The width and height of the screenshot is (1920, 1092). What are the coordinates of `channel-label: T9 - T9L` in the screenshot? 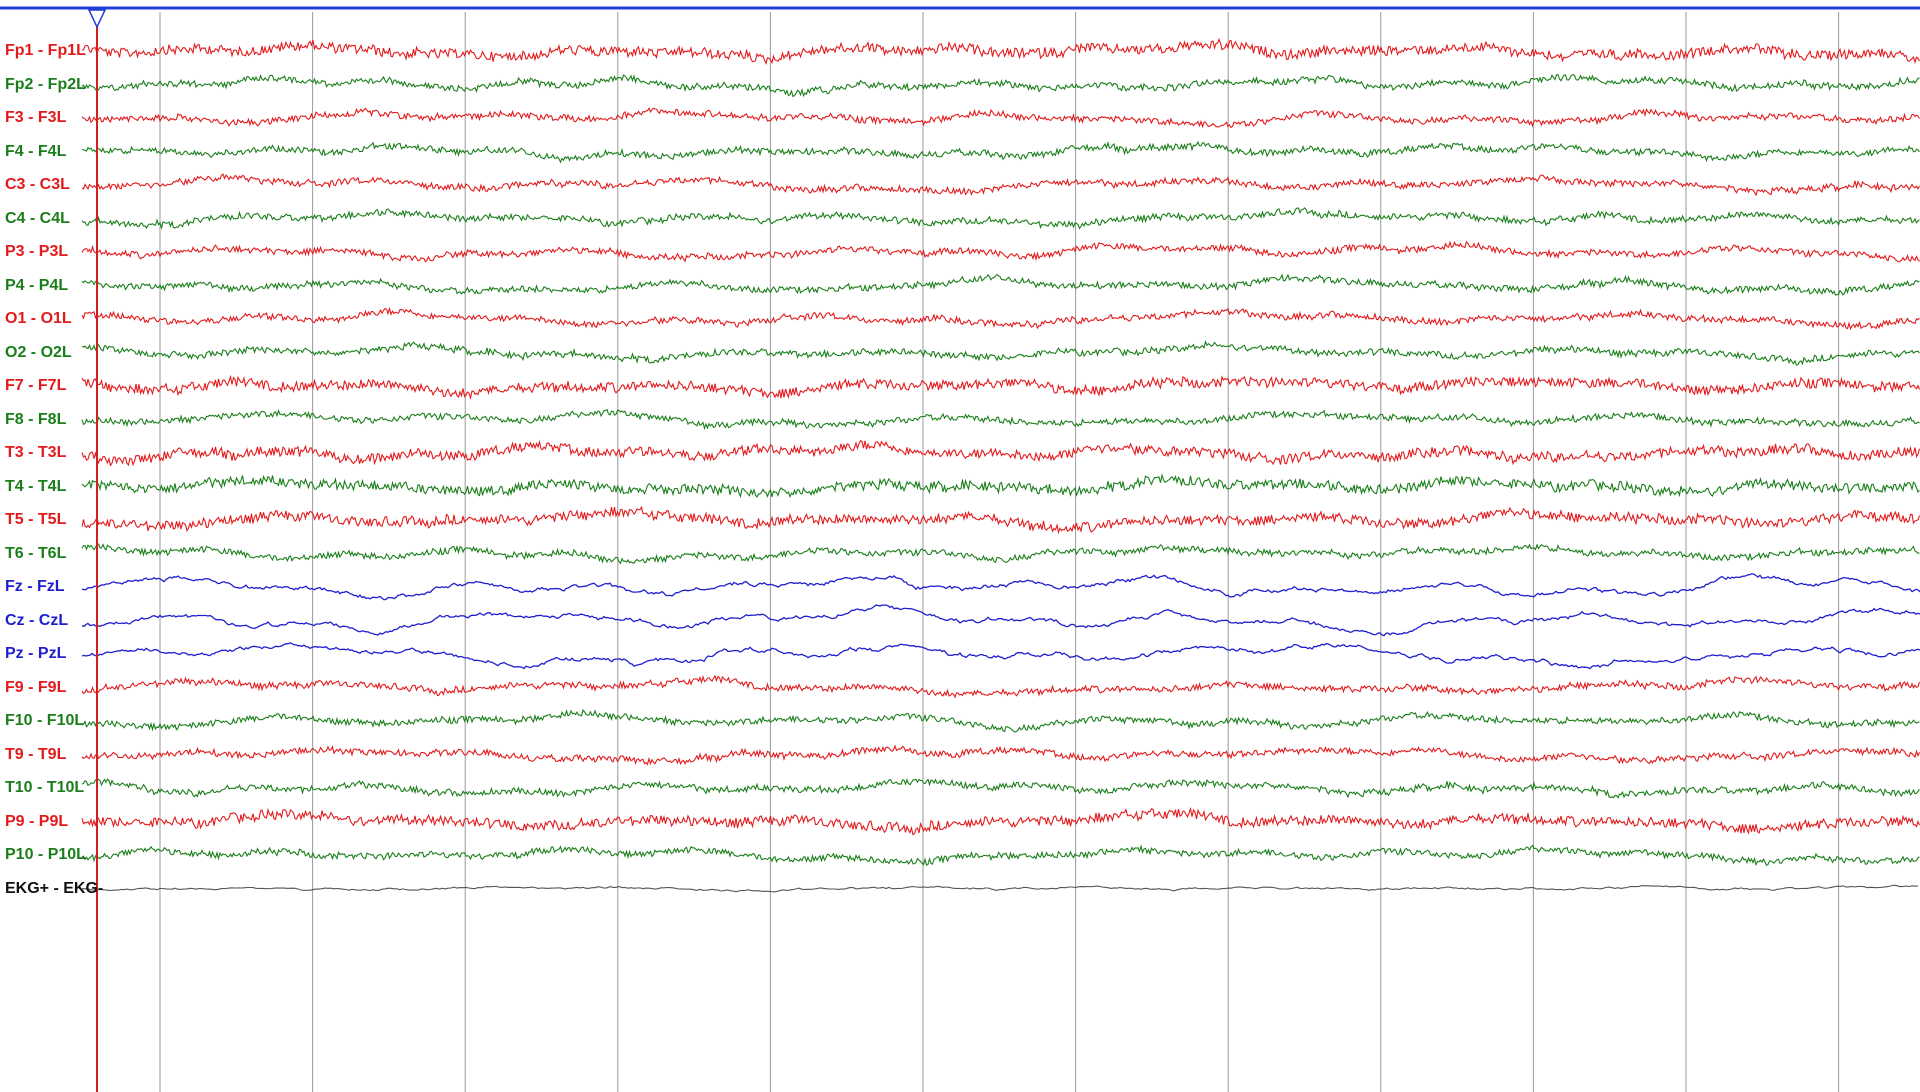 It's located at (36, 754).